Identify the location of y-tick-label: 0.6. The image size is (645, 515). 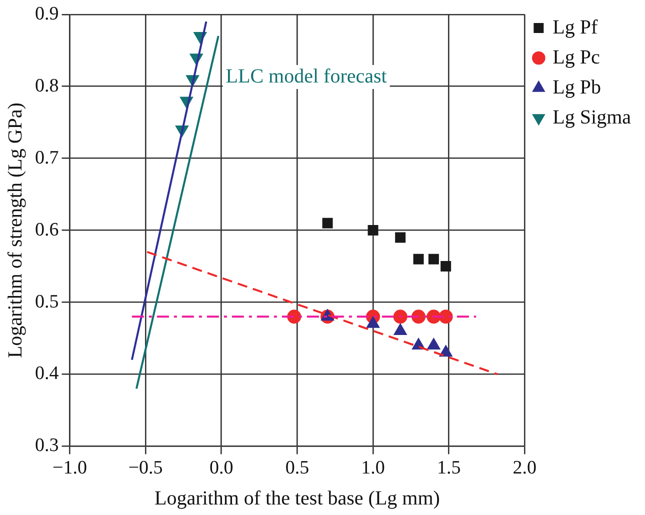
(47, 229).